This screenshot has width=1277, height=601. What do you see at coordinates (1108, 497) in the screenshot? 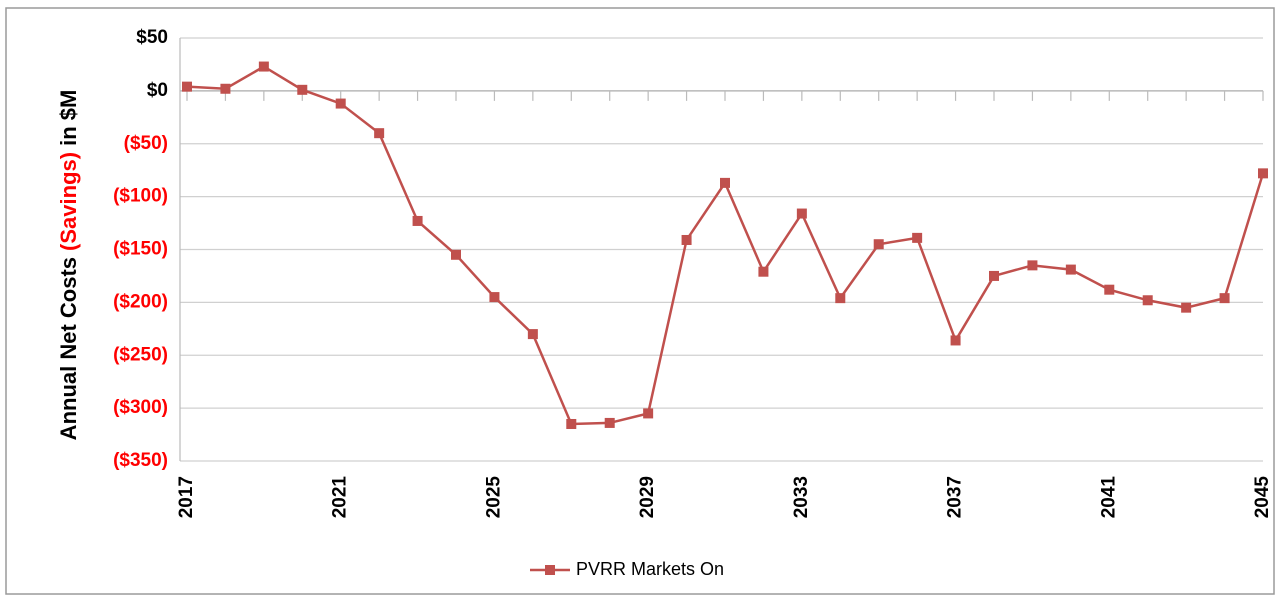
I see `x-tick-label: 2041` at bounding box center [1108, 497].